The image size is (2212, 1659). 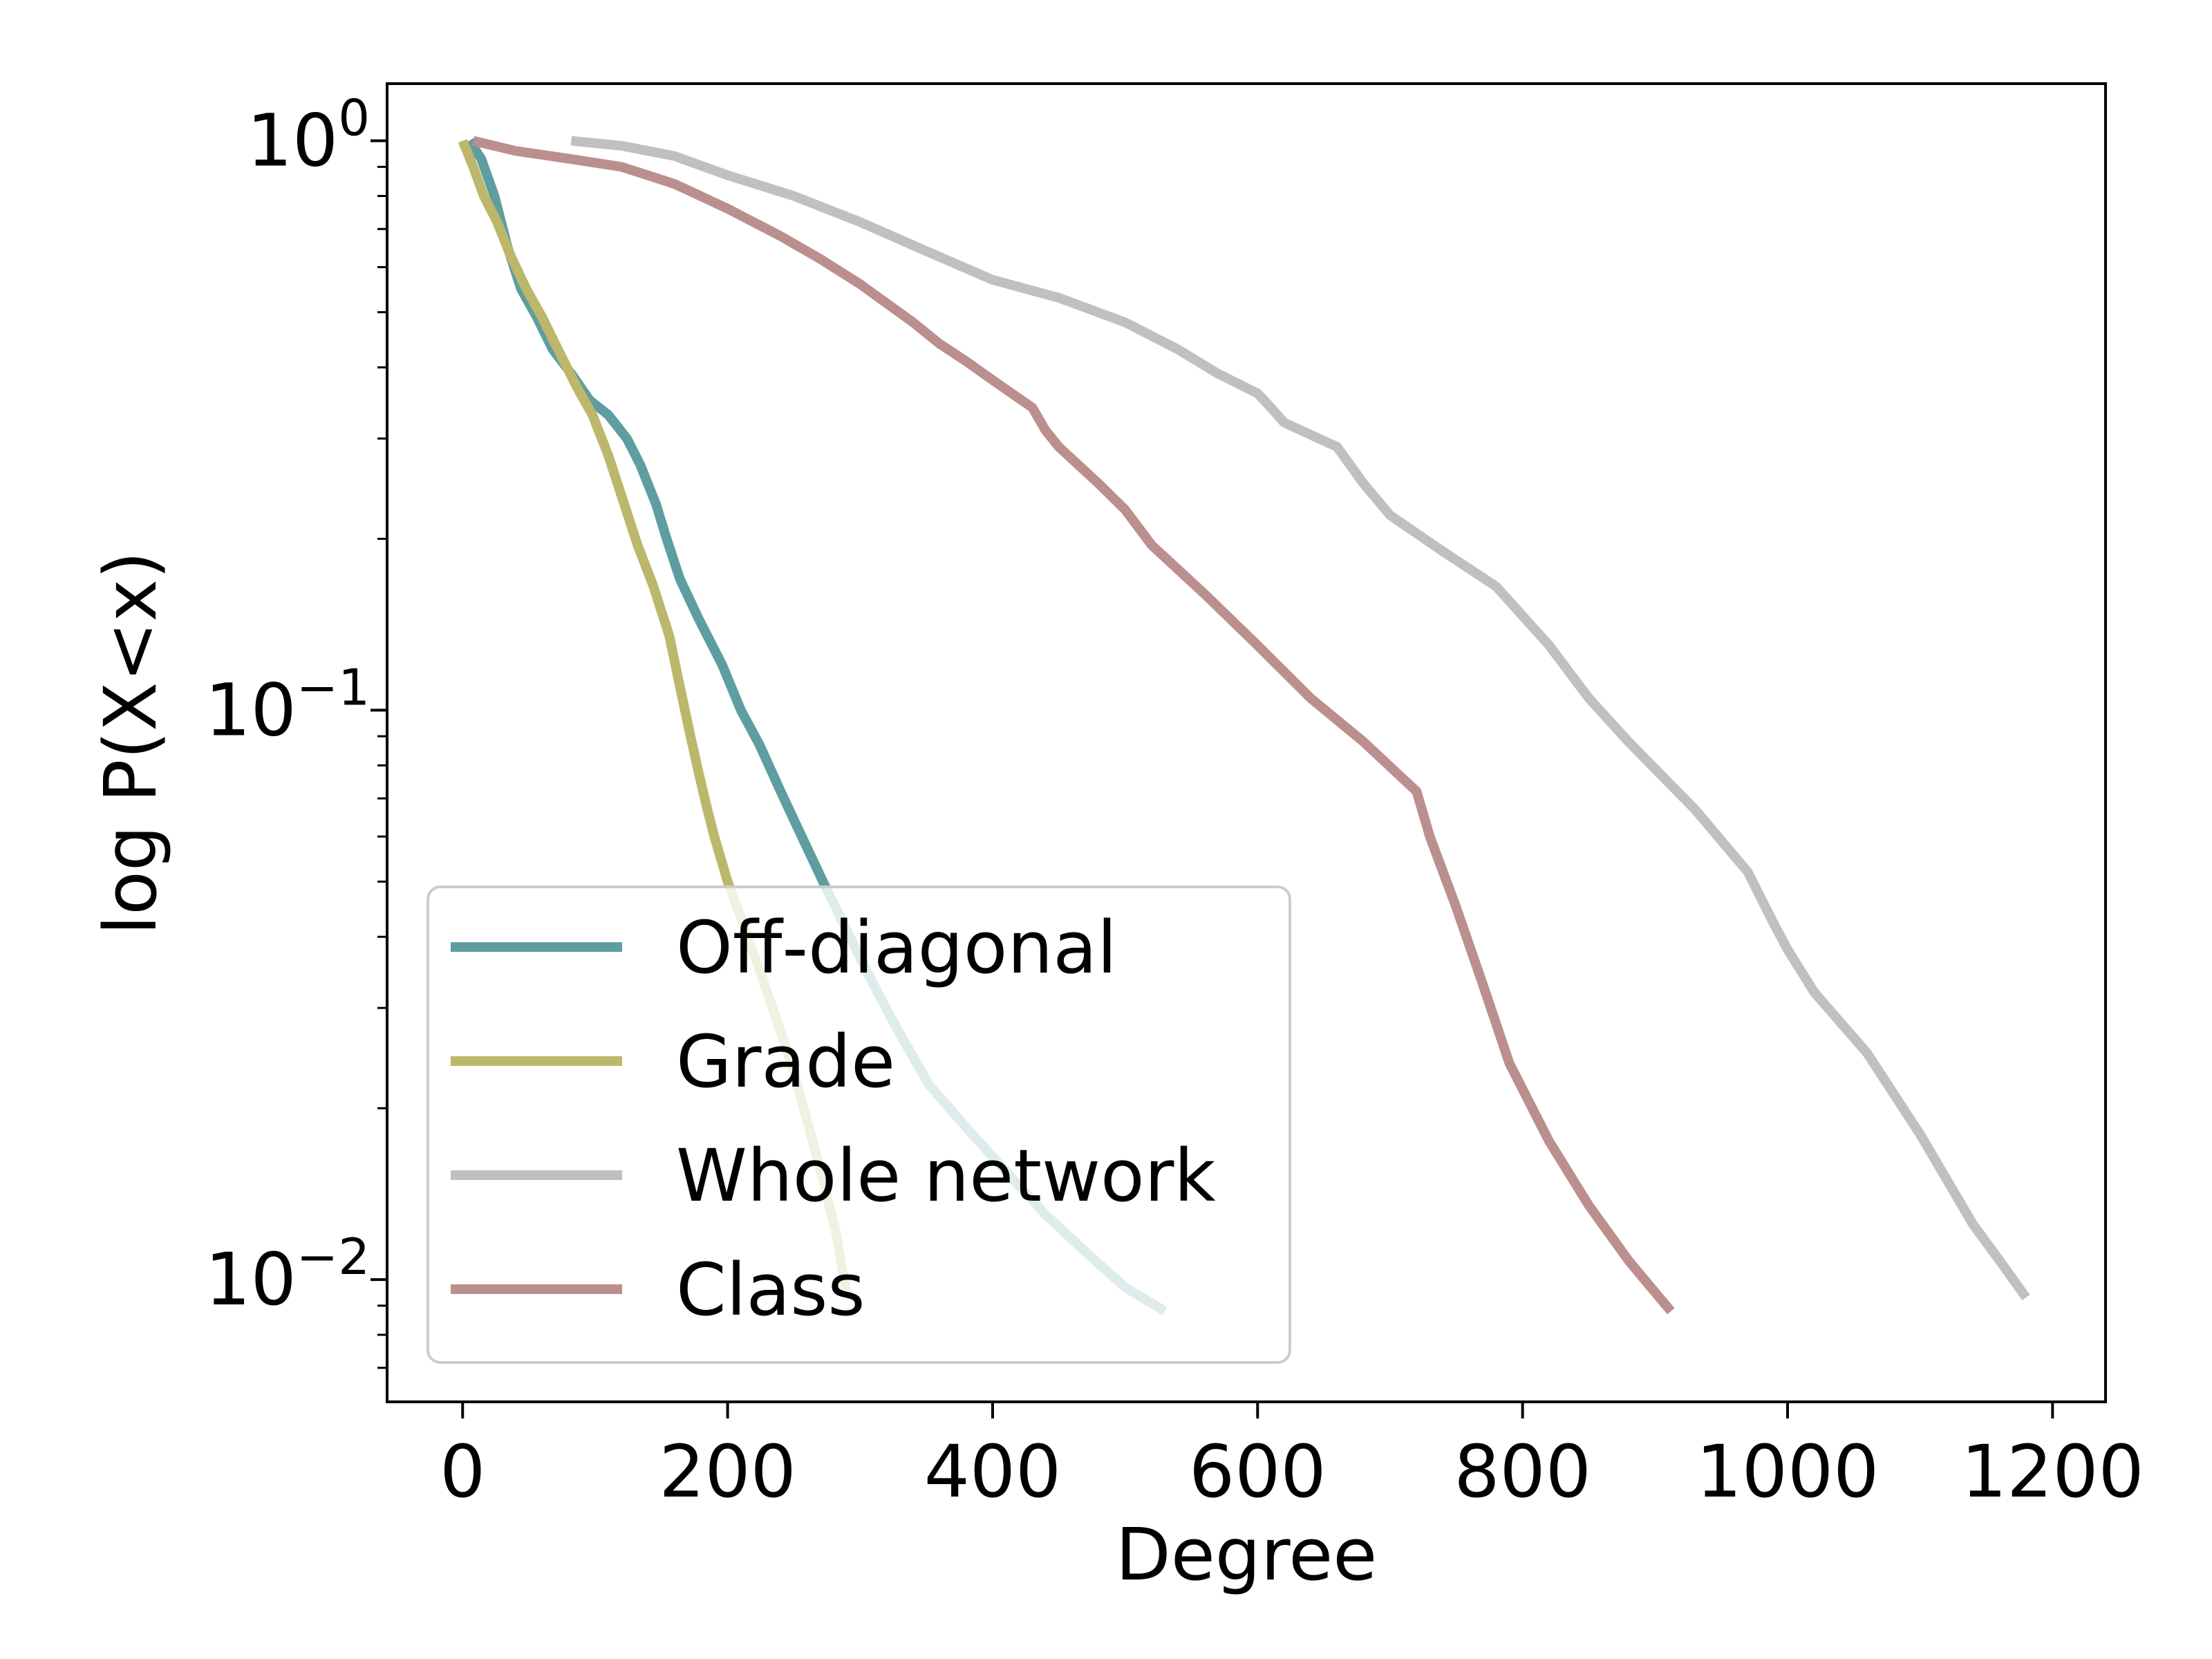 I want to click on legend: Off-diagonal Grade Whole network Class, so click(x=859, y=1124).